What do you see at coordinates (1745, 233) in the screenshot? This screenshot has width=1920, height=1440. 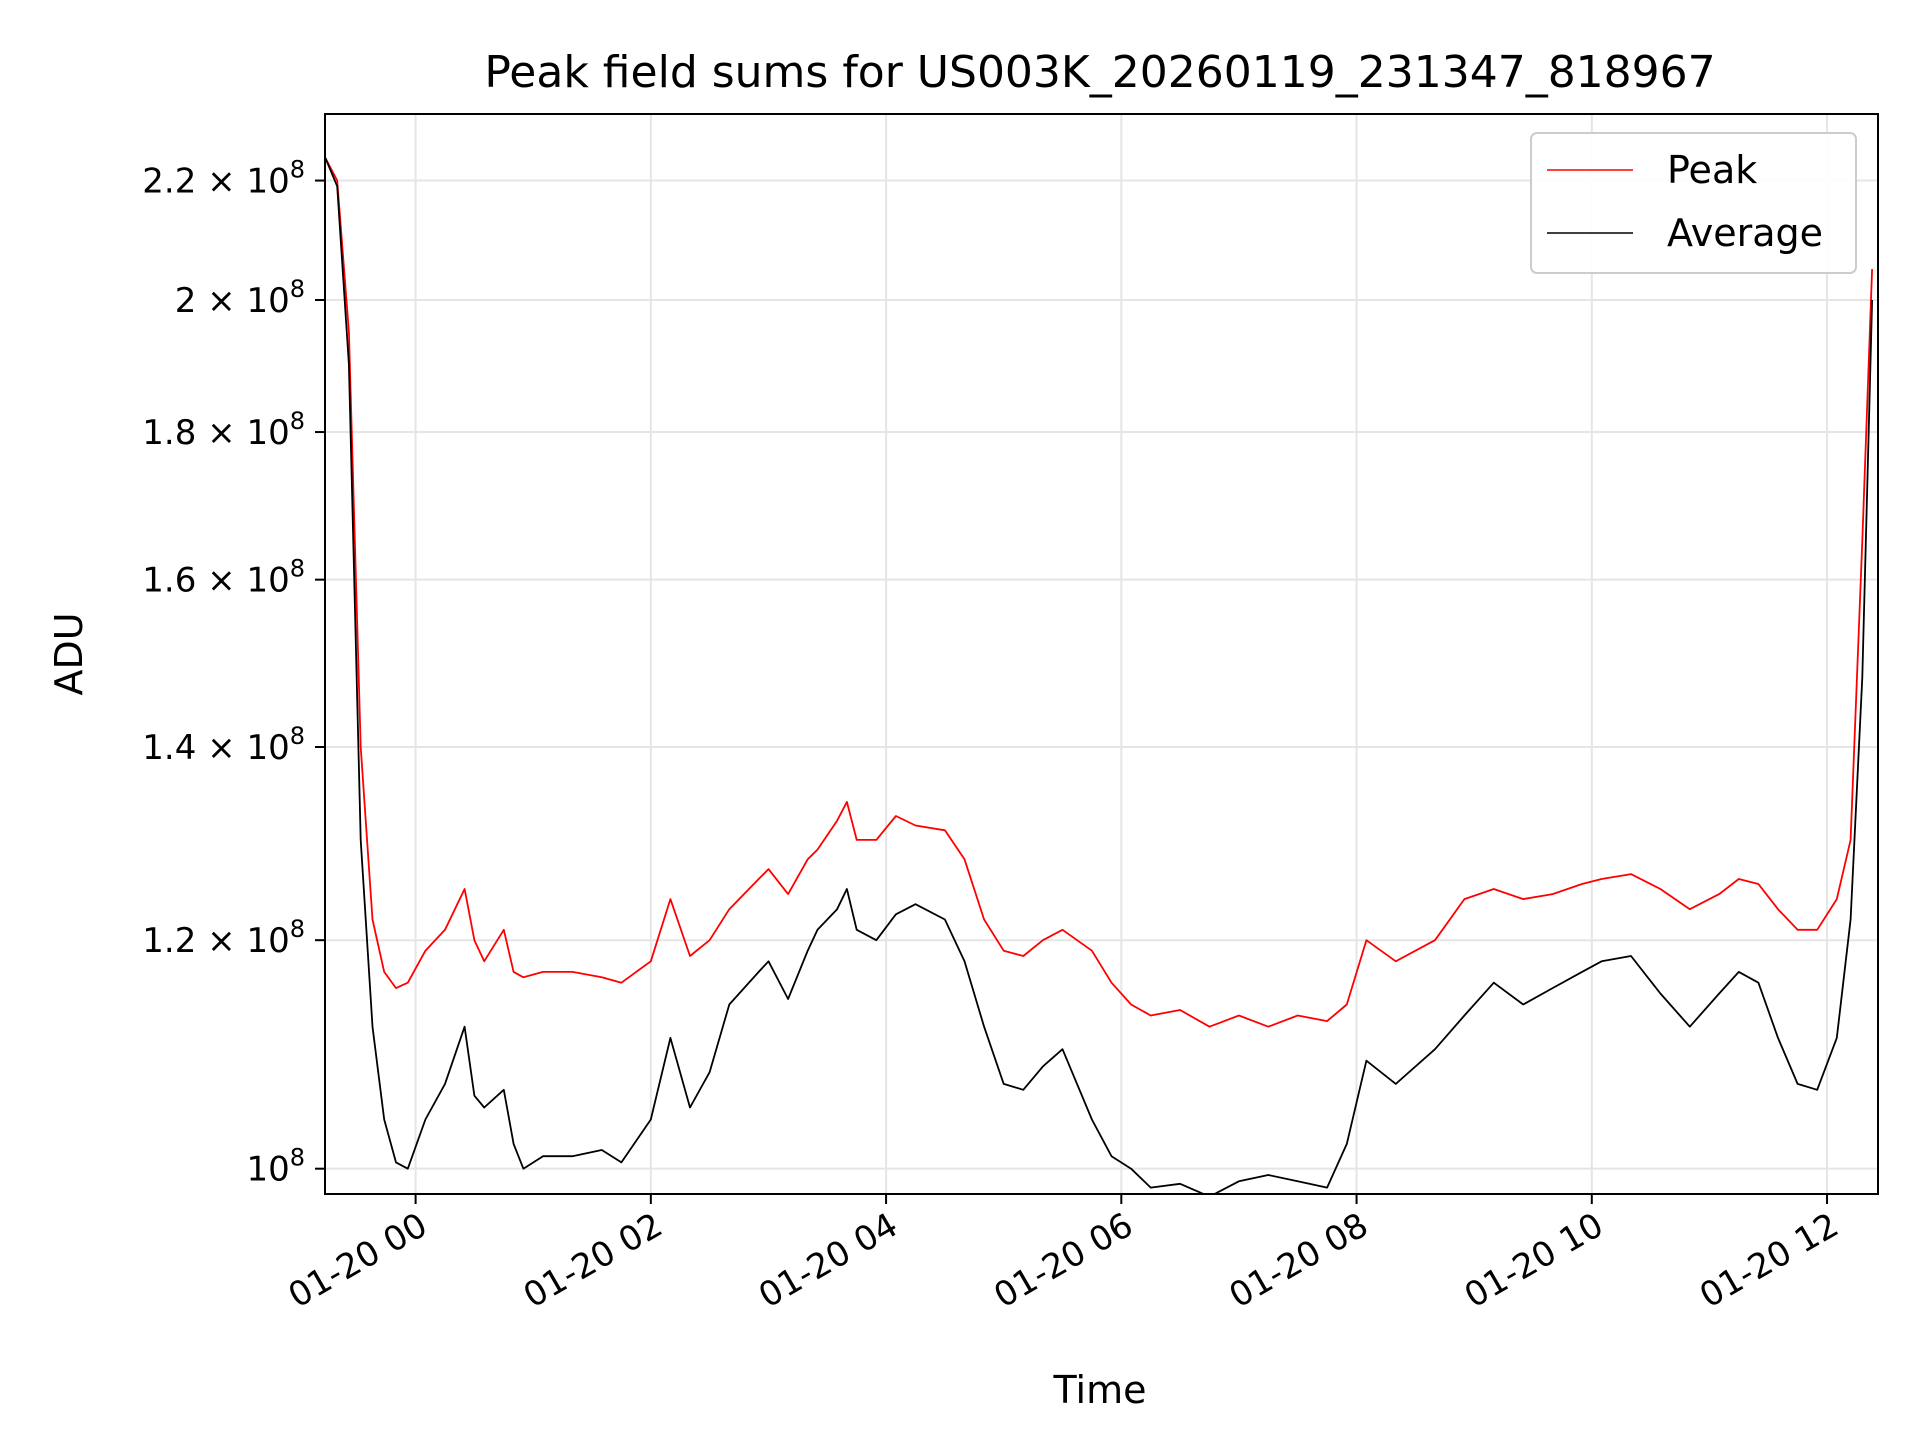 I see `legend-average-label: Average` at bounding box center [1745, 233].